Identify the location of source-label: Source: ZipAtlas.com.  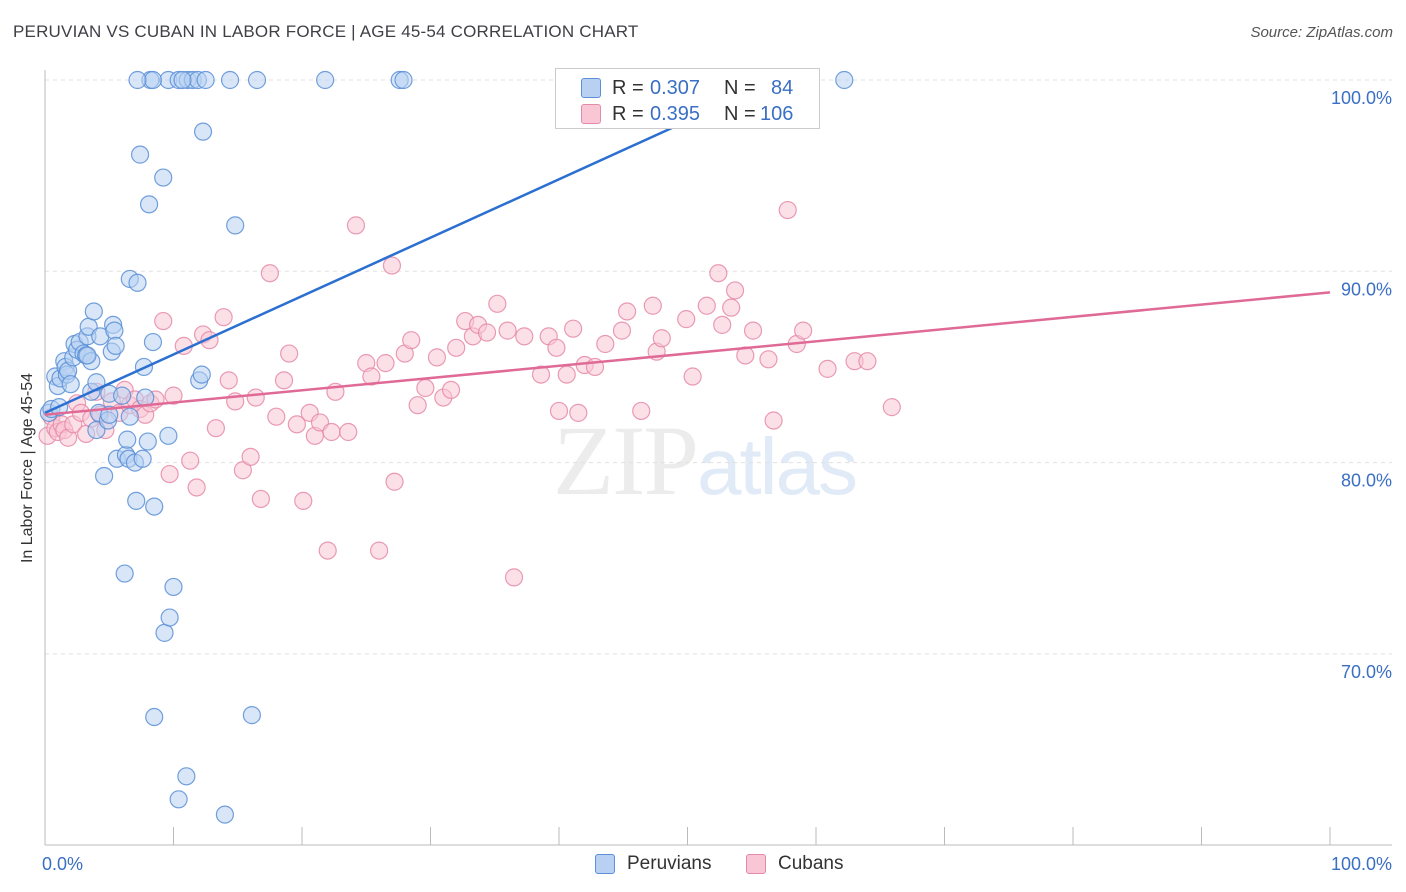
(1321, 32).